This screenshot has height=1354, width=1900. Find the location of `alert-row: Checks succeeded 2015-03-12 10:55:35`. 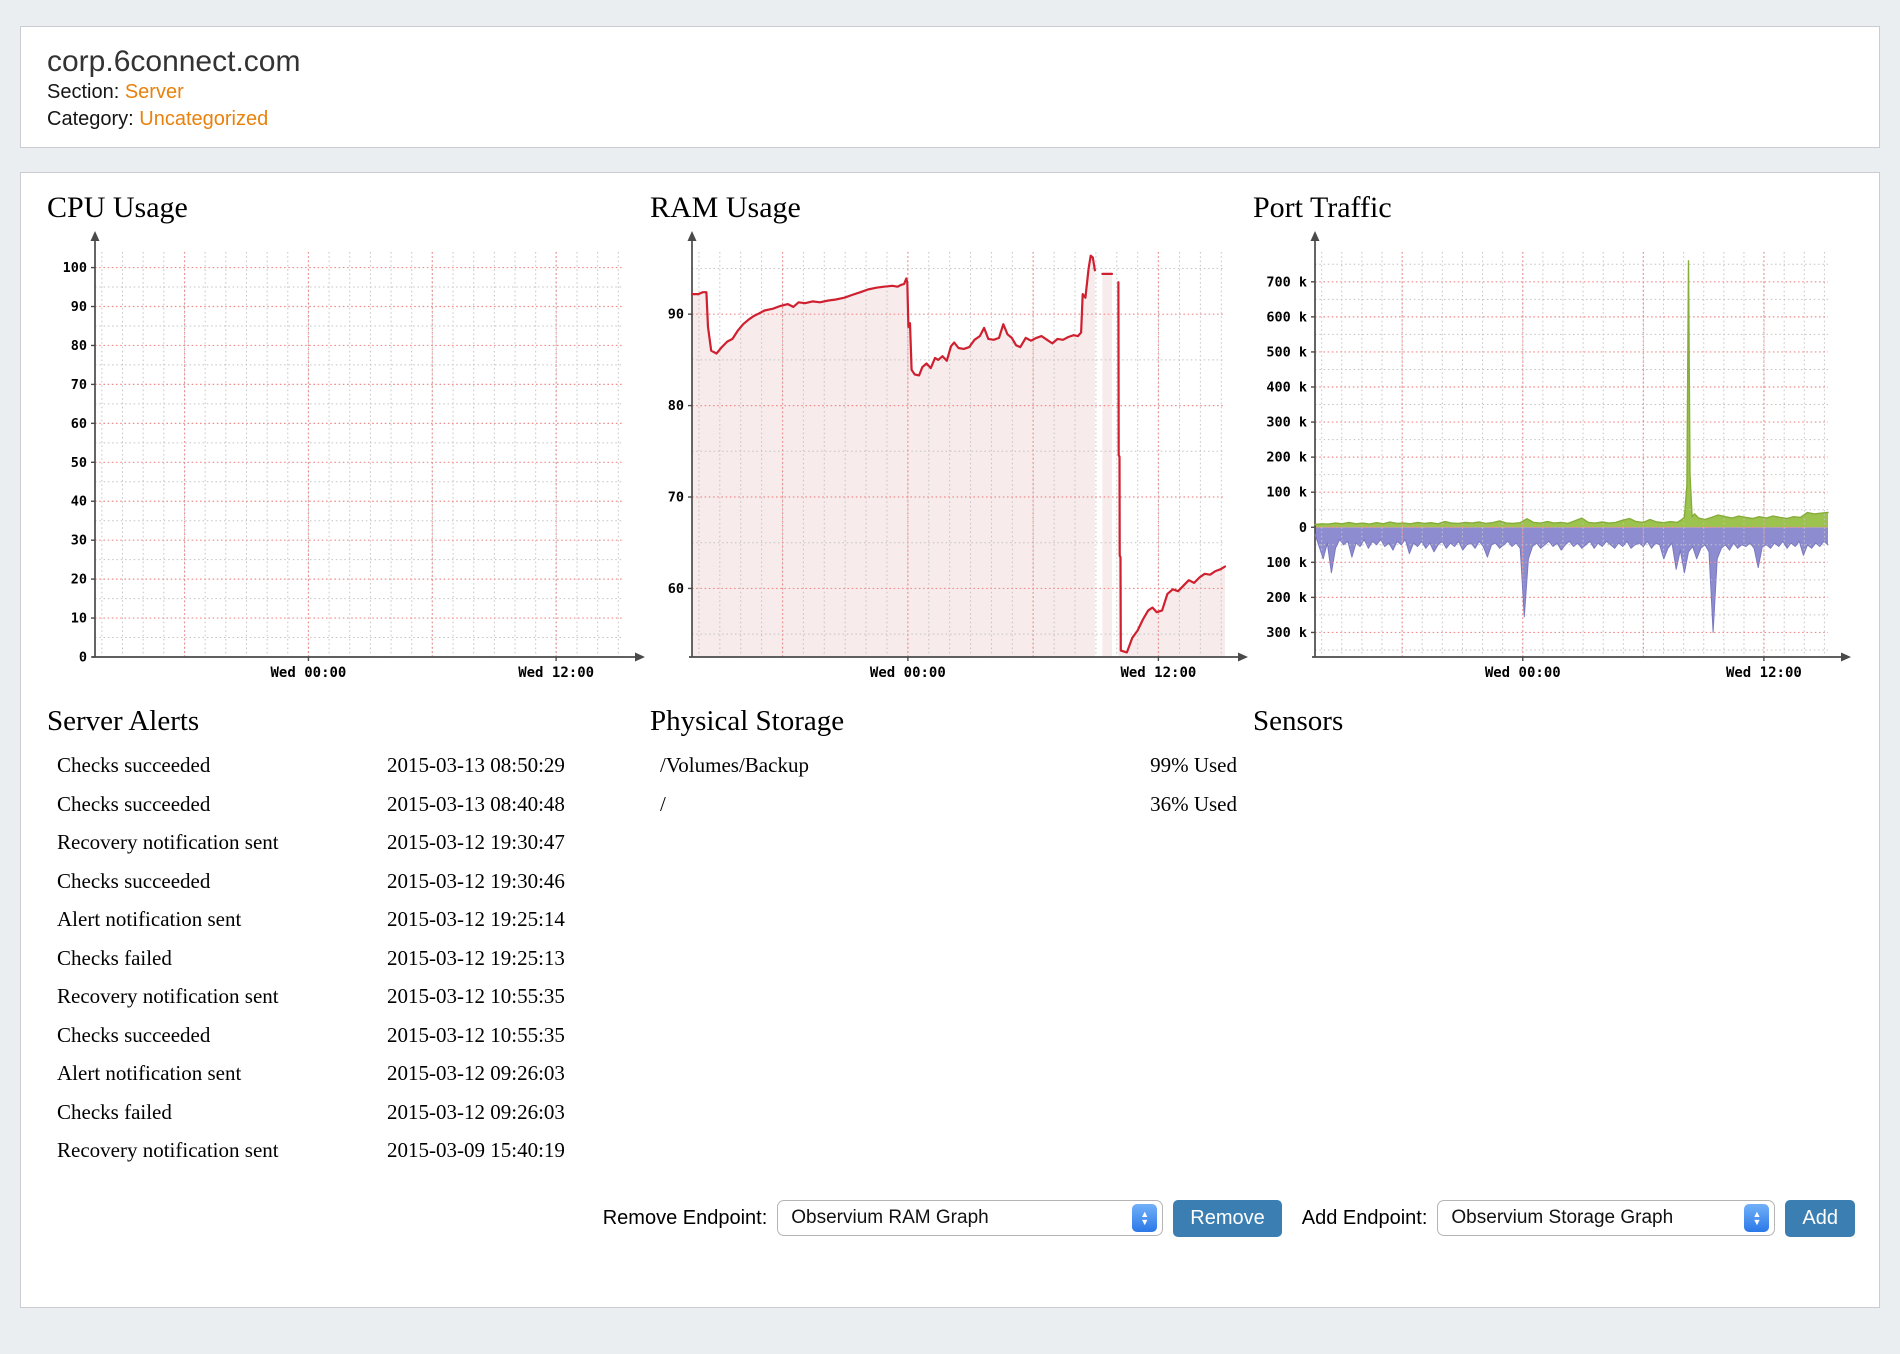

alert-row: Checks succeeded 2015-03-12 10:55:35 is located at coordinates (344, 1035).